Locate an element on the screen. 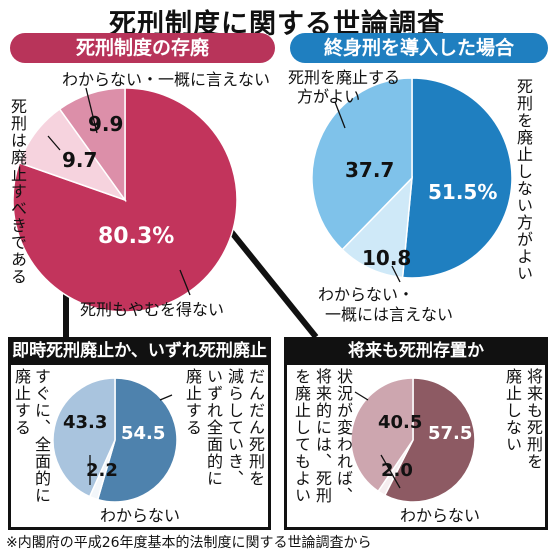 The height and width of the screenshot is (554, 554). c3-label-gradual-3: いずれ全面的に is located at coordinates (213, 427).